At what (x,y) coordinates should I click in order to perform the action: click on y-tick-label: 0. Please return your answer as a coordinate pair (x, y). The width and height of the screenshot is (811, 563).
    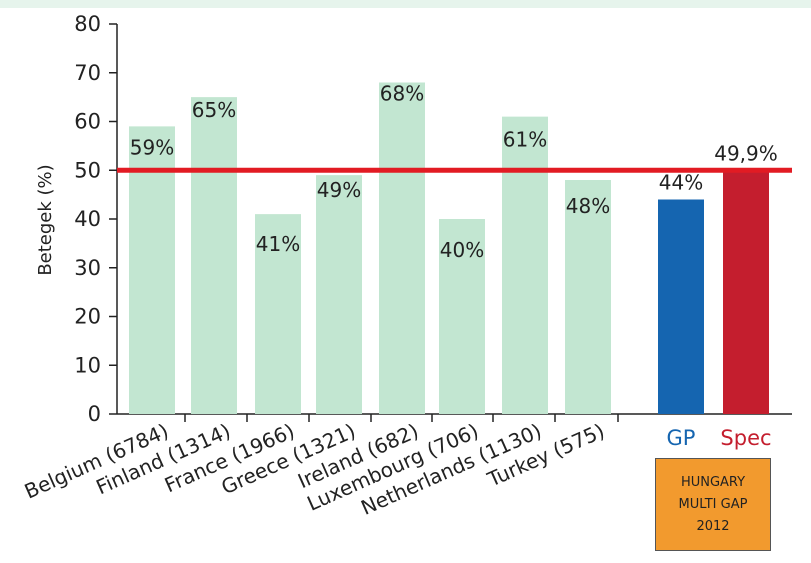
    Looking at the image, I should click on (94, 414).